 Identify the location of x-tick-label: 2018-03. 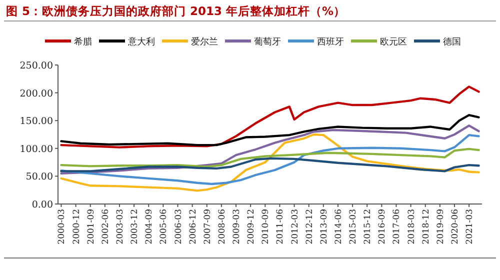
(411, 226).